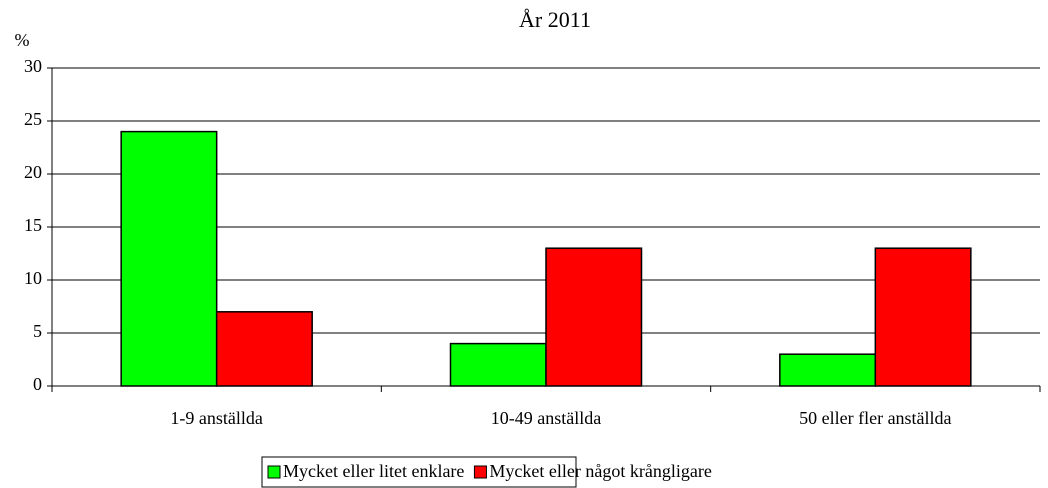 This screenshot has height=488, width=1048. What do you see at coordinates (33, 119) in the screenshot?
I see `y-tick-label: 25` at bounding box center [33, 119].